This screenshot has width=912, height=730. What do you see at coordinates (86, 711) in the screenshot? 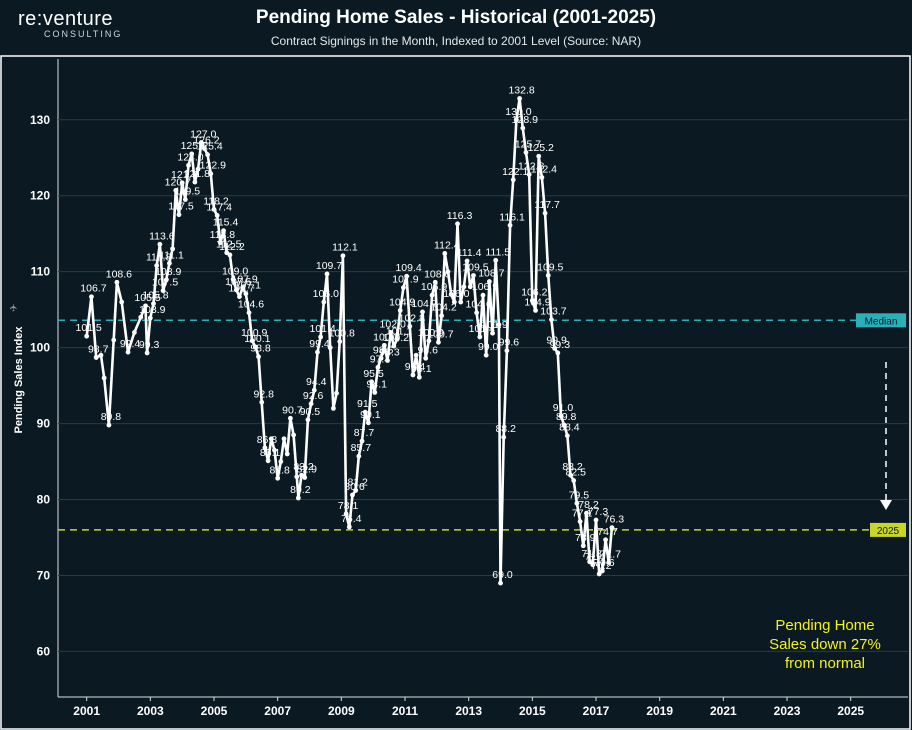
I see `x-tick-2001: 2001` at bounding box center [86, 711].